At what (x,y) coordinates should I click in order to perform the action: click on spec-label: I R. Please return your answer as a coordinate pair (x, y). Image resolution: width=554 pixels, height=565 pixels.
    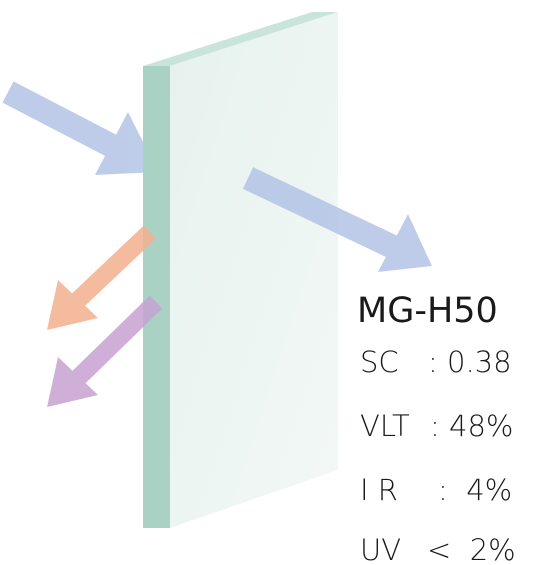
    Looking at the image, I should click on (379, 490).